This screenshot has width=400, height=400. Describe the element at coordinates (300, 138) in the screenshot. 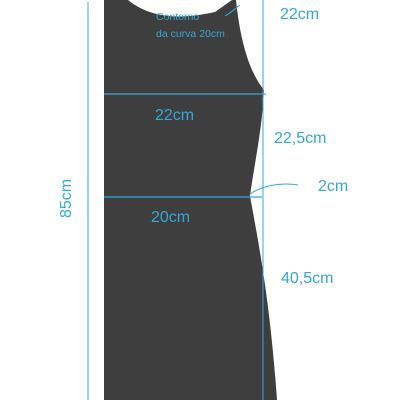

I see `waist-section-label: 22,5cm` at that location.